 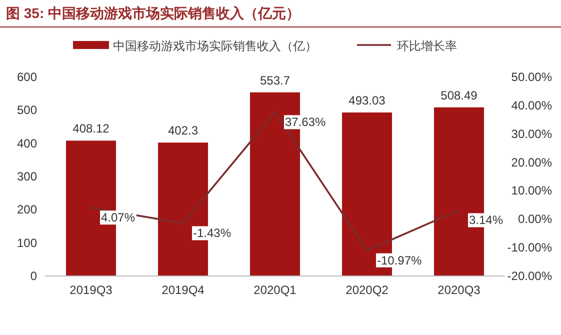 I want to click on chart-title: 图 35: 中国移动游戏市场实际销售收入（亿元）, so click(x=153, y=13).